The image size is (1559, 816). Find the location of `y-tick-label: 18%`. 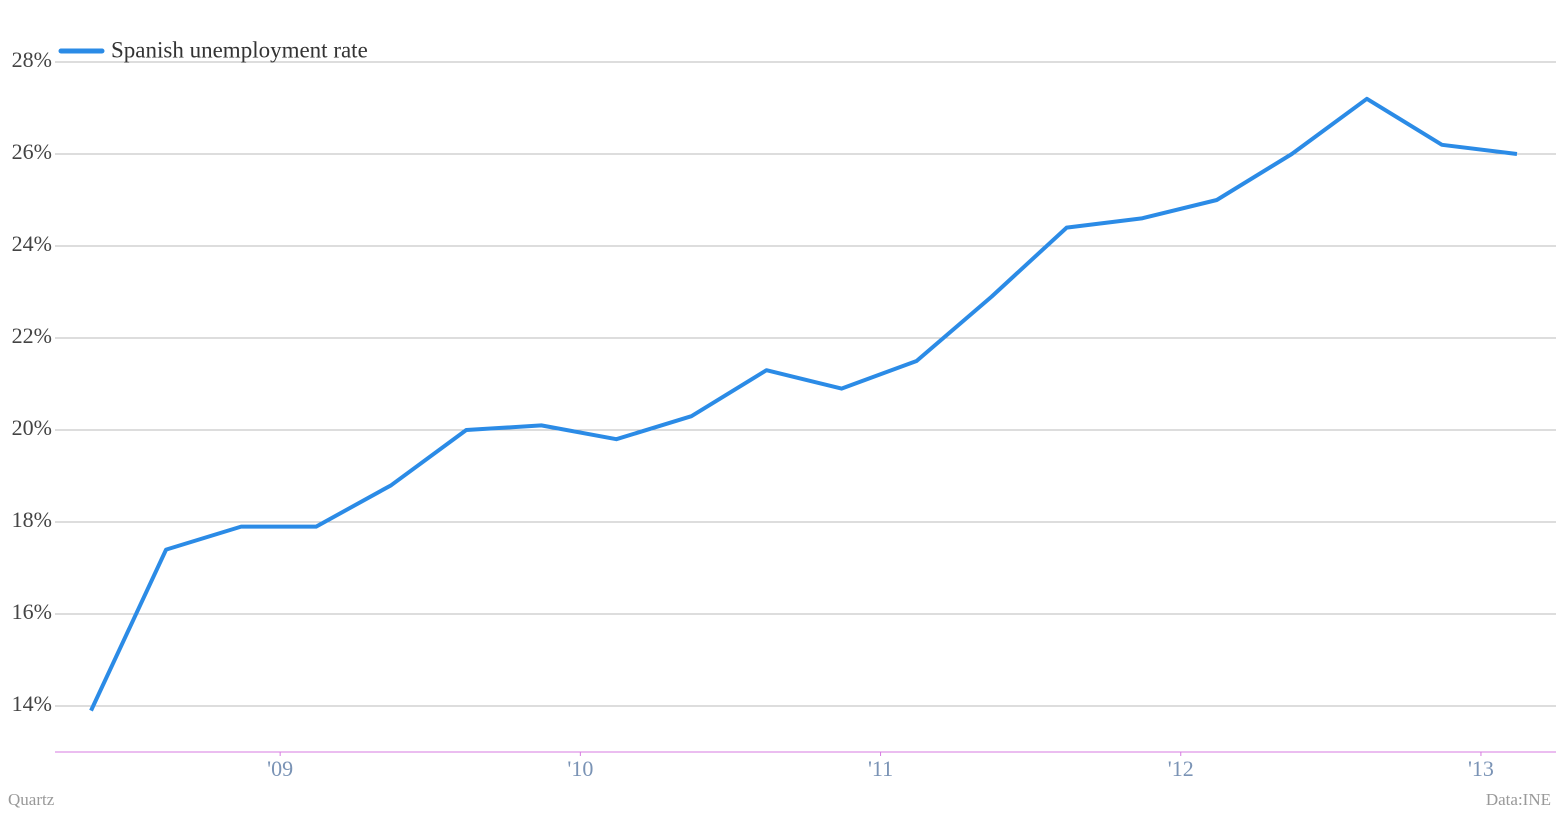

y-tick-label: 18% is located at coordinates (32, 519).